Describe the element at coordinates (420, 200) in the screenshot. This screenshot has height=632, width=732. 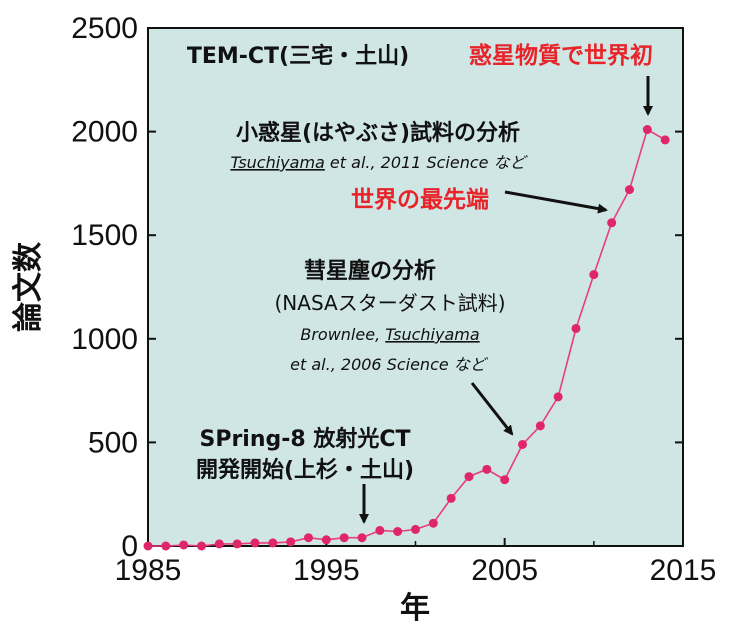
I see `annotation-world-front: 世界の最先端` at that location.